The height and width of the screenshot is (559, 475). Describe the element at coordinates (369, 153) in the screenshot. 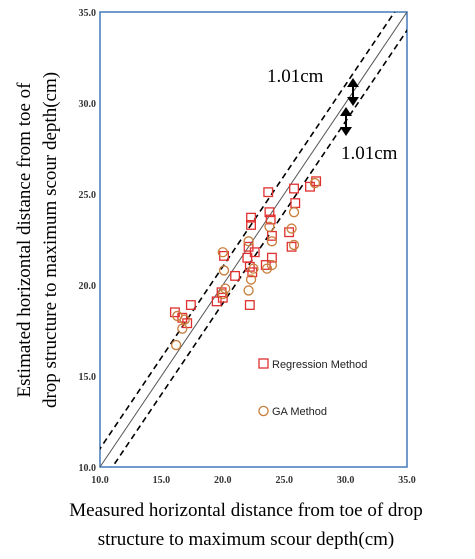

I see `annotation-lower: 1.01cm` at that location.